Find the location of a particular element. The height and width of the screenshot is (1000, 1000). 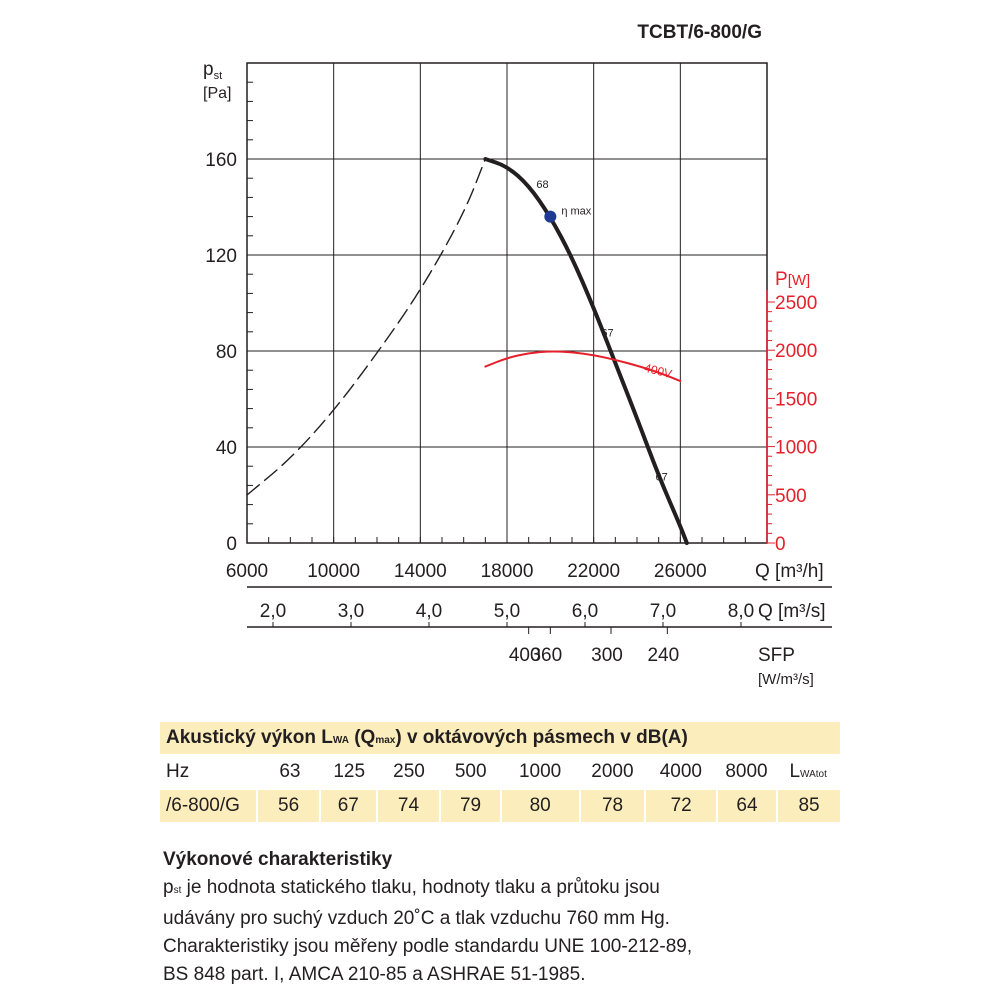

acoustic-cell: 125 is located at coordinates (349, 771).